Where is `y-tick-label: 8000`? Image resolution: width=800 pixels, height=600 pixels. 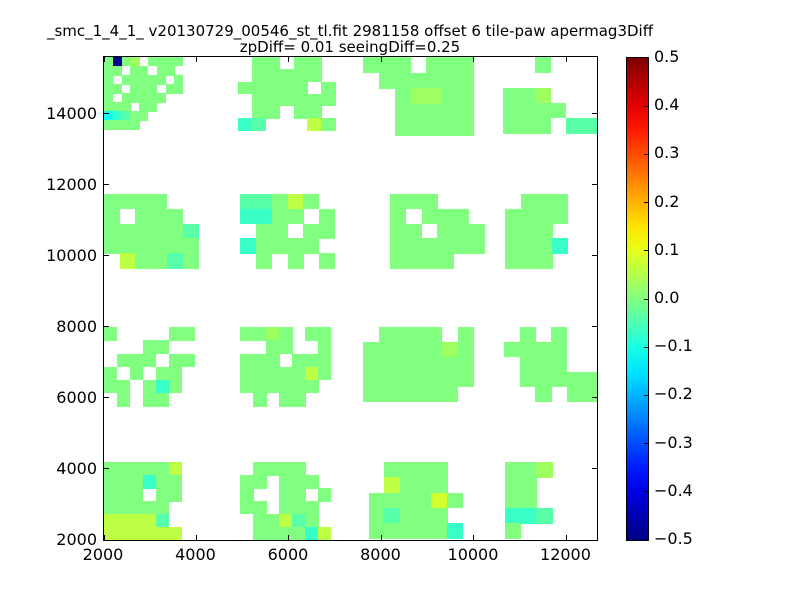
y-tick-label: 8000 is located at coordinates (76, 326).